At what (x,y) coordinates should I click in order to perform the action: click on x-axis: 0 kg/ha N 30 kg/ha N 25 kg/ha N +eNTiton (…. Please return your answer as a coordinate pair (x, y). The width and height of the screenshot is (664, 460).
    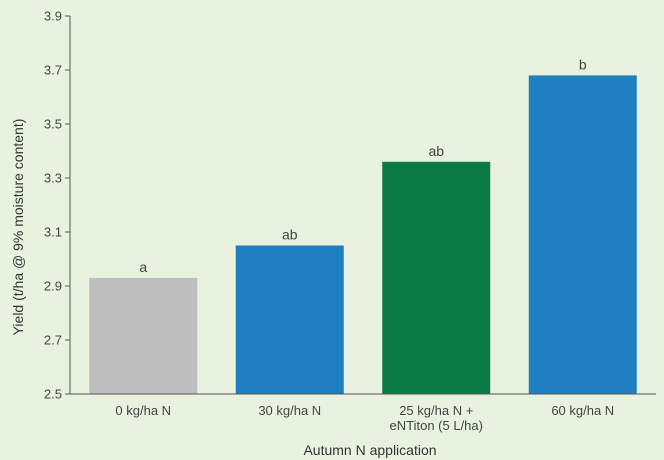
    Looking at the image, I should click on (363, 413).